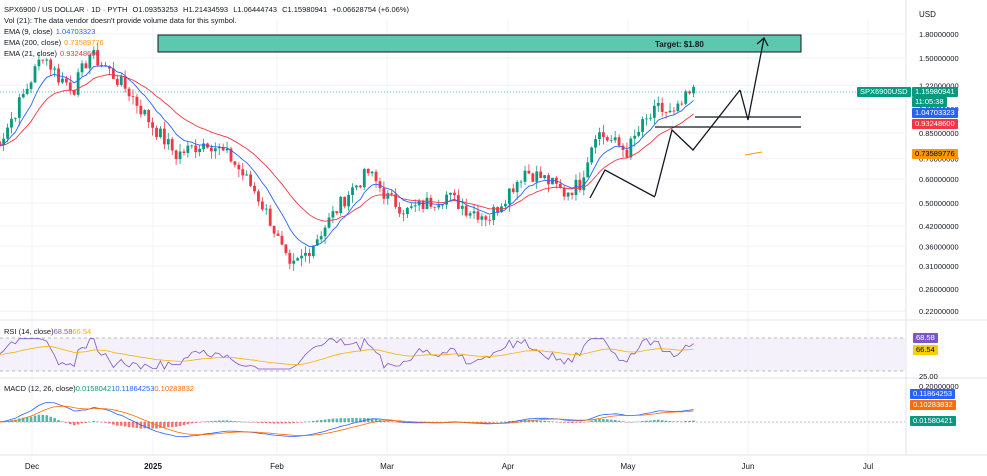 The width and height of the screenshot is (987, 476). Describe the element at coordinates (50, 31) in the screenshot. I see `ema9-legend: EMA (9, close) 1.04703323` at that location.